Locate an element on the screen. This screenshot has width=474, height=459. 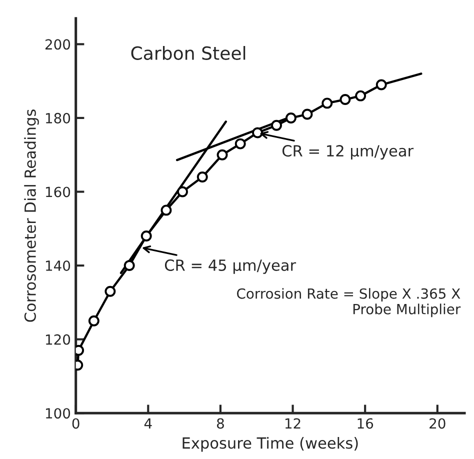
x-tick-label: 8 is located at coordinates (220, 423).